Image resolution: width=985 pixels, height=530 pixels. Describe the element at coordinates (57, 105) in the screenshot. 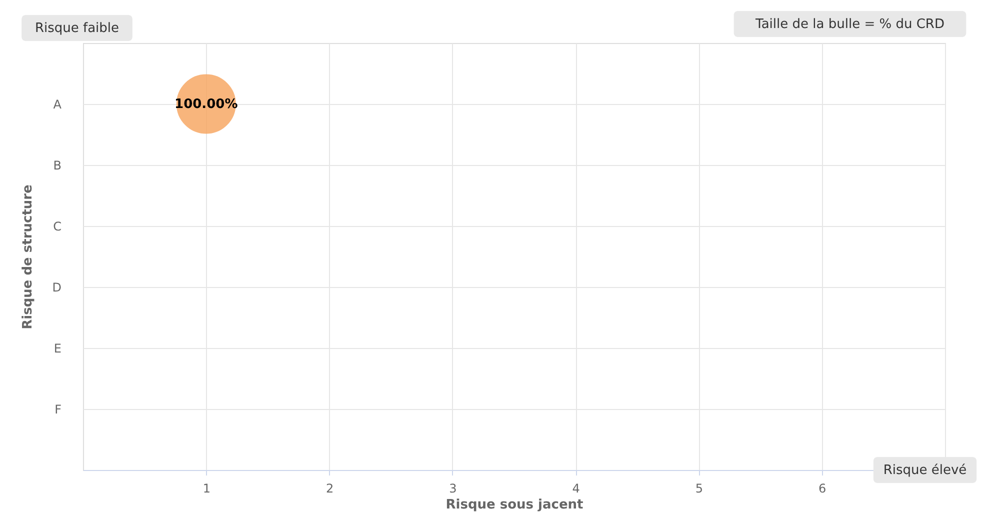

I see `y-tick-label: A` at that location.